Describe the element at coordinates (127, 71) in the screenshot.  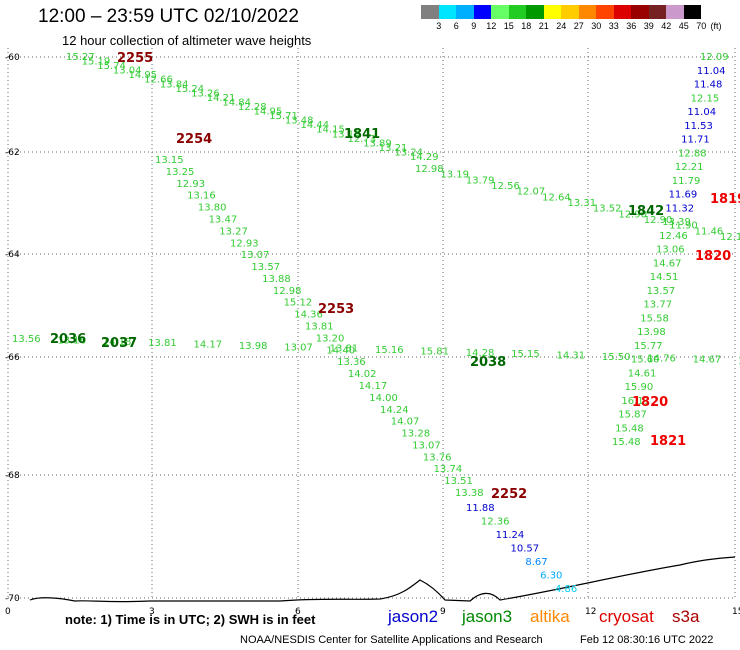
I see `wave-value: 13.04` at that location.